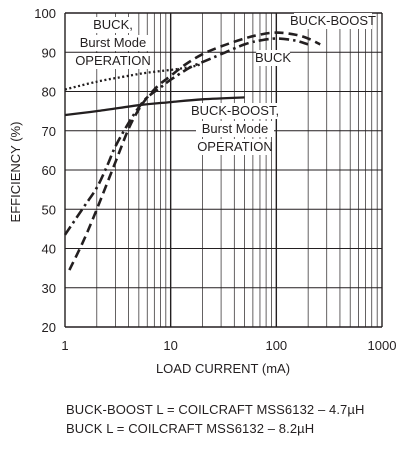 This screenshot has width=406, height=449. What do you see at coordinates (49, 327) in the screenshot?
I see `y-tick-label: 20` at bounding box center [49, 327].